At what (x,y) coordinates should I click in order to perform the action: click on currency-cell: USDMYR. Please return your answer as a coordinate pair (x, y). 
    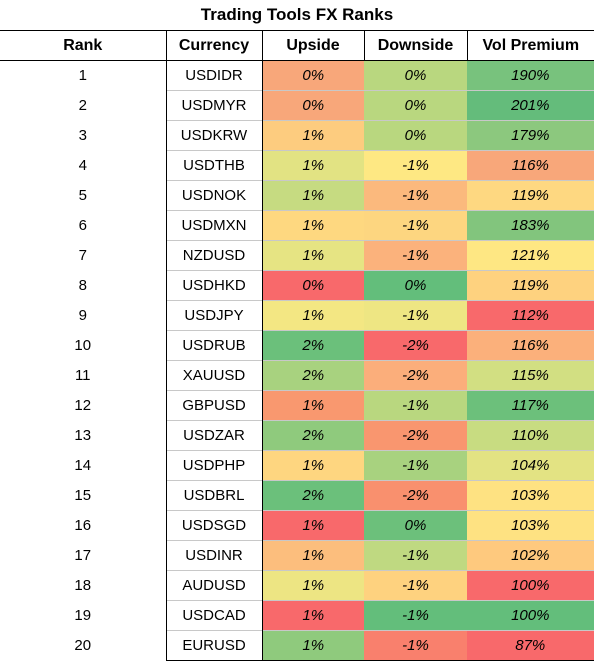
    Looking at the image, I should click on (214, 105).